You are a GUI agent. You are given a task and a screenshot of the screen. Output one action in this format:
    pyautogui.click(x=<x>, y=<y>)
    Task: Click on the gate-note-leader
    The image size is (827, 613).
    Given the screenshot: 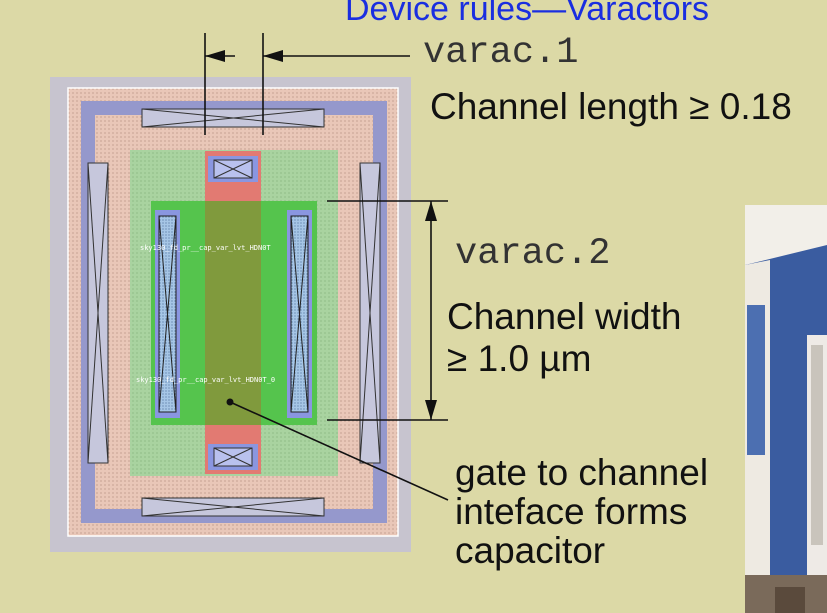 What is the action you would take?
    pyautogui.click(x=337, y=449)
    